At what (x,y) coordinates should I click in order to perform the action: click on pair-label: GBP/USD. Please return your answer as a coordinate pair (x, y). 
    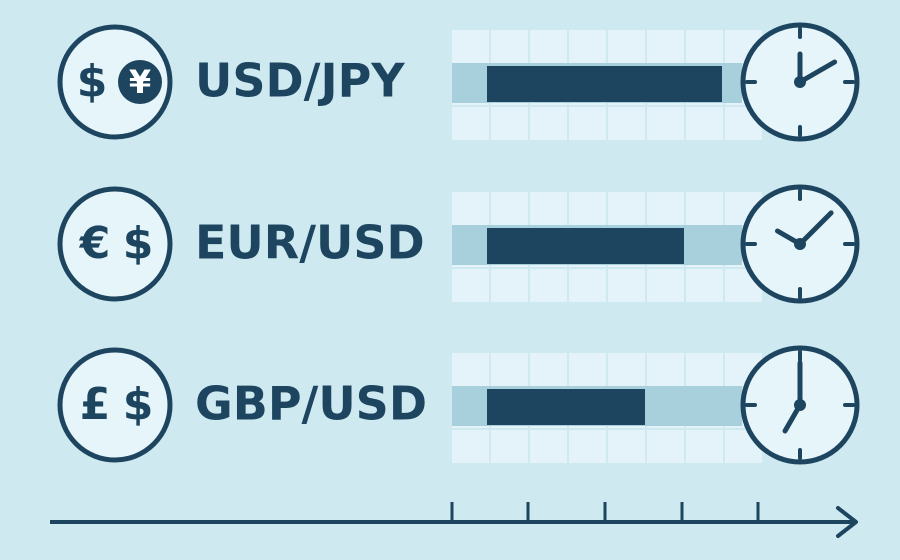
    Looking at the image, I should click on (311, 404).